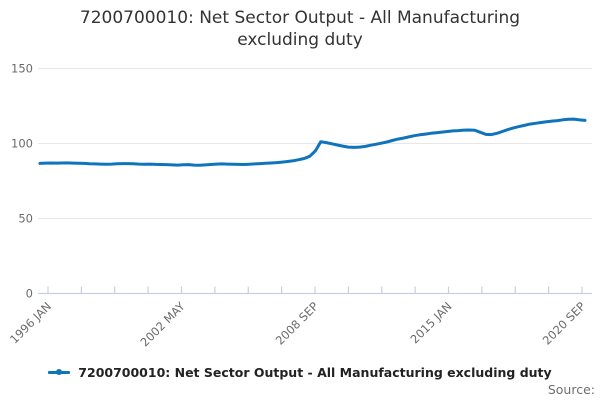 The height and width of the screenshot is (400, 600). What do you see at coordinates (163, 324) in the screenshot?
I see `x-axis-tick-label: 2002 MAY` at bounding box center [163, 324].